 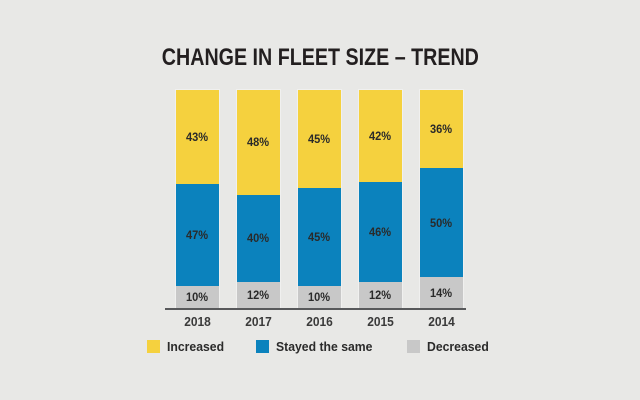 I want to click on segment-increased-2018: 43%, so click(x=197, y=137).